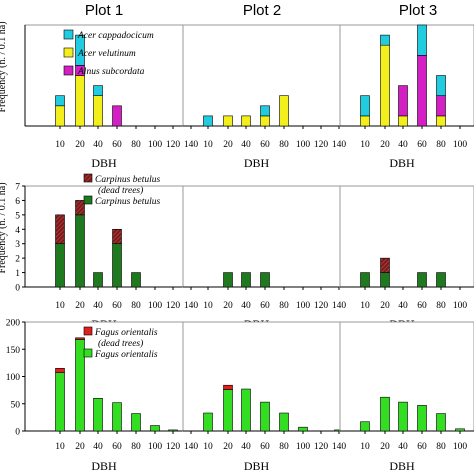 The image size is (474, 474). What do you see at coordinates (17, 202) in the screenshot?
I see `y-tick-label: 6` at bounding box center [17, 202].